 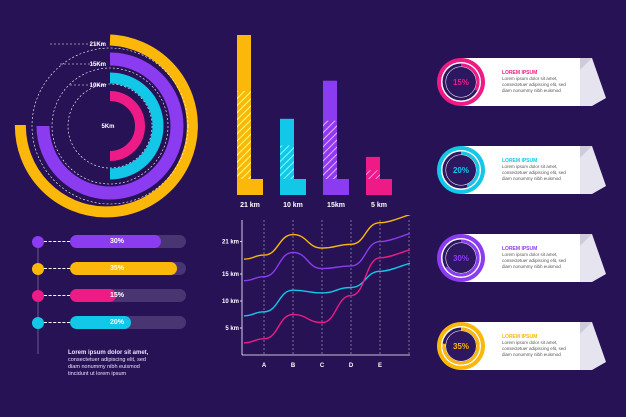 What do you see at coordinates (230, 302) in the screenshot?
I see `y-tick-label: 10 km` at bounding box center [230, 302].